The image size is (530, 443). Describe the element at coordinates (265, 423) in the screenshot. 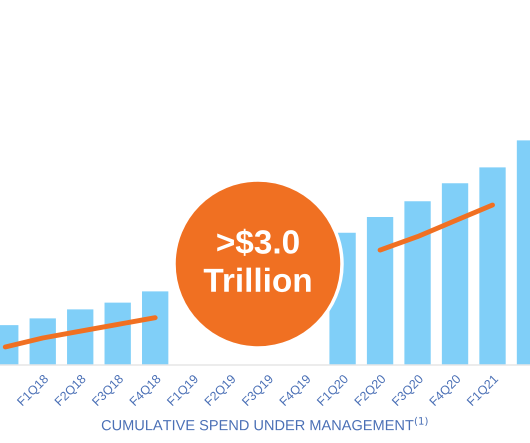

I see `x-axis-title: CUMULATIVE SPEND UNDER MANAGEMENT$^{(1)}$` at that location.